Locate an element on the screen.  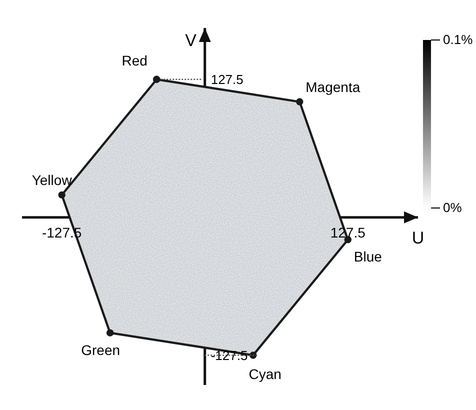
annotation: Blue is located at coordinates (368, 256).